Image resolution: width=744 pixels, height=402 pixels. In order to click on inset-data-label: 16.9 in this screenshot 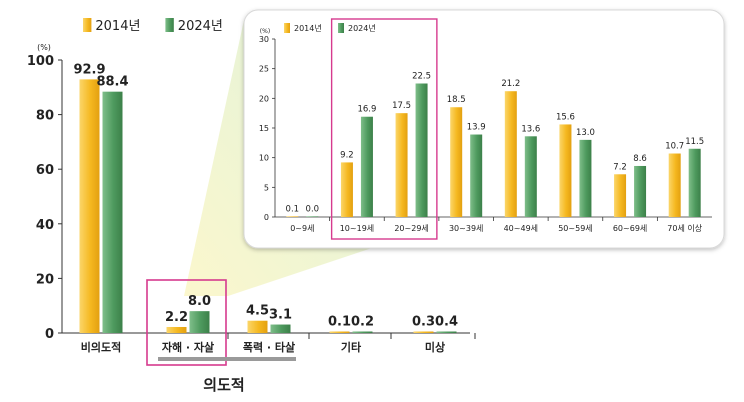, I will do `click(366, 110)`.